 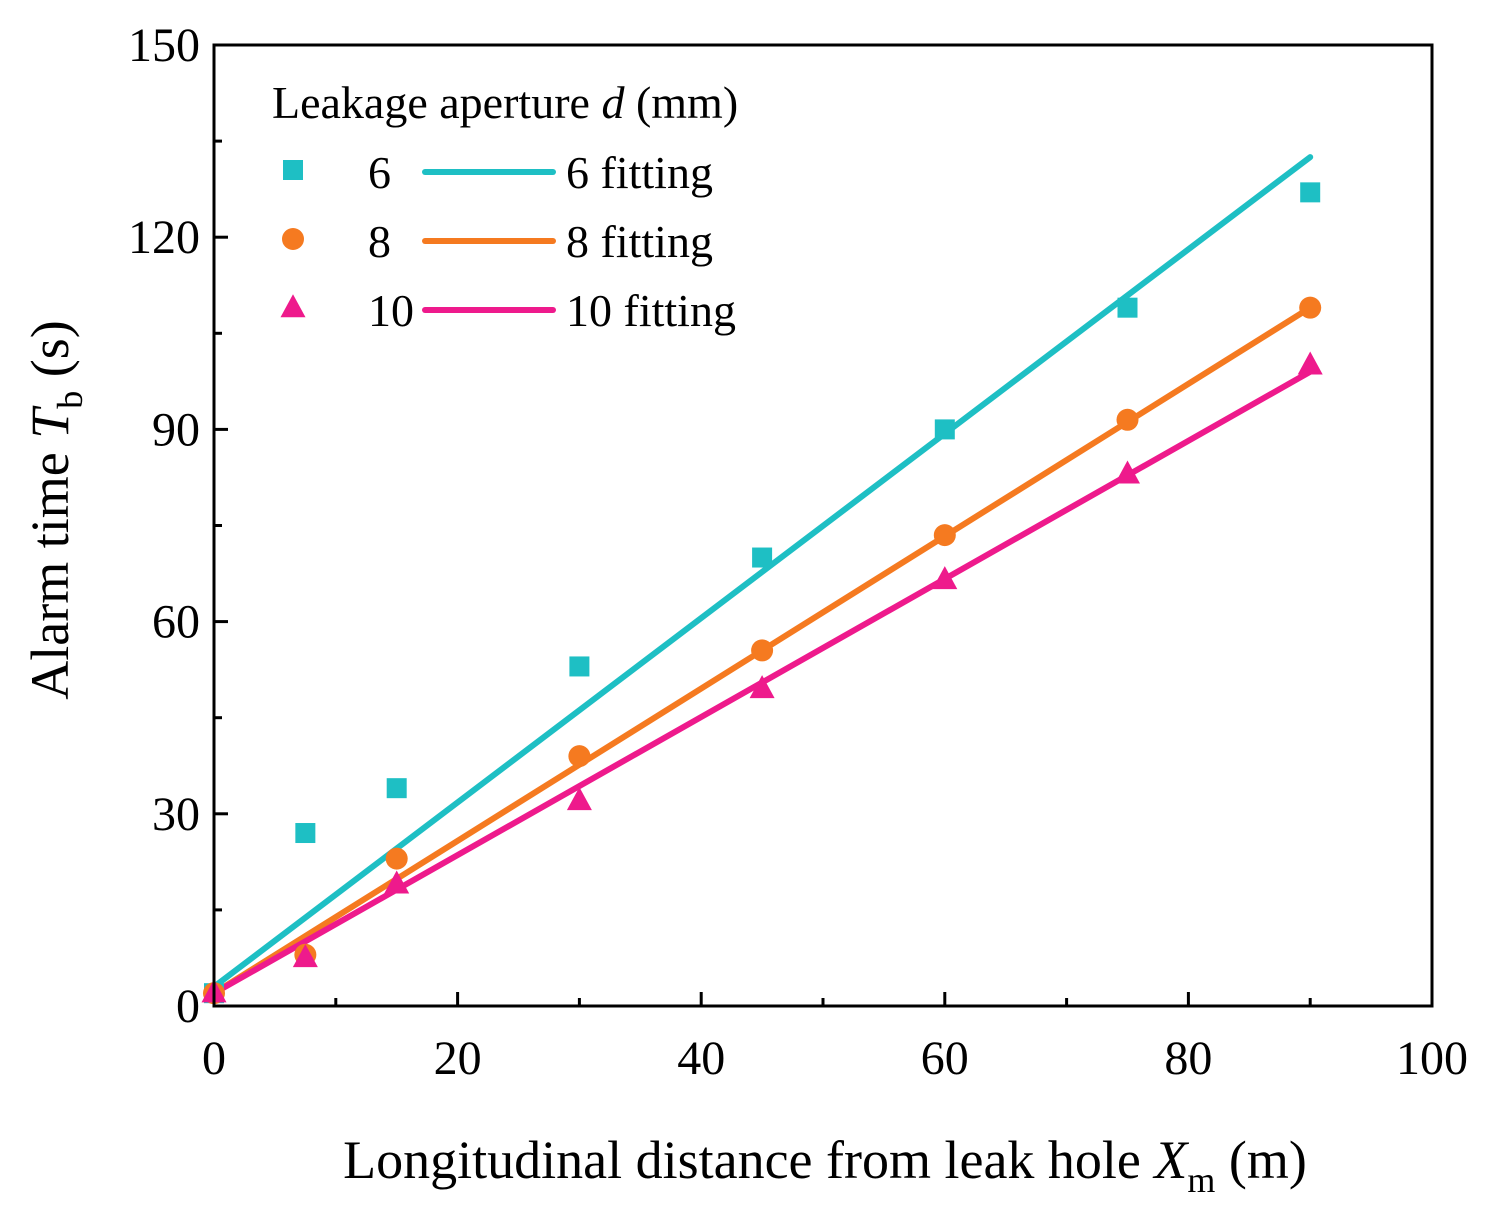 I want to click on y-tick-label: 150, so click(x=164, y=45).